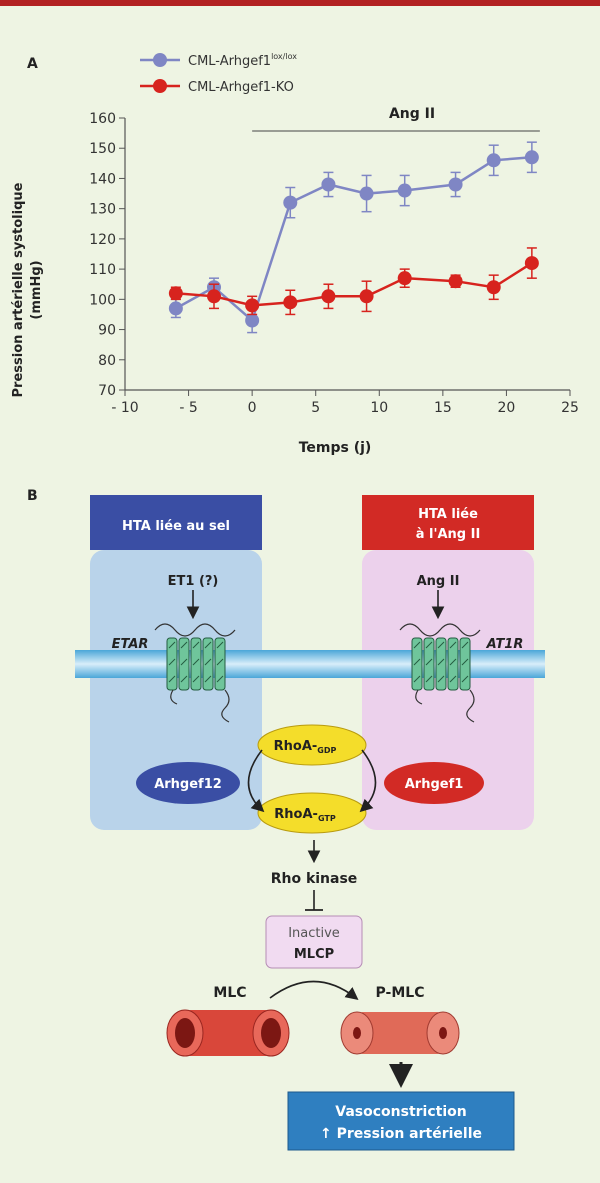 This screenshot has height=1183, width=600. What do you see at coordinates (401, 1134) in the screenshot?
I see `outcome-pressure: ↑ Pression artérielle` at bounding box center [401, 1134].